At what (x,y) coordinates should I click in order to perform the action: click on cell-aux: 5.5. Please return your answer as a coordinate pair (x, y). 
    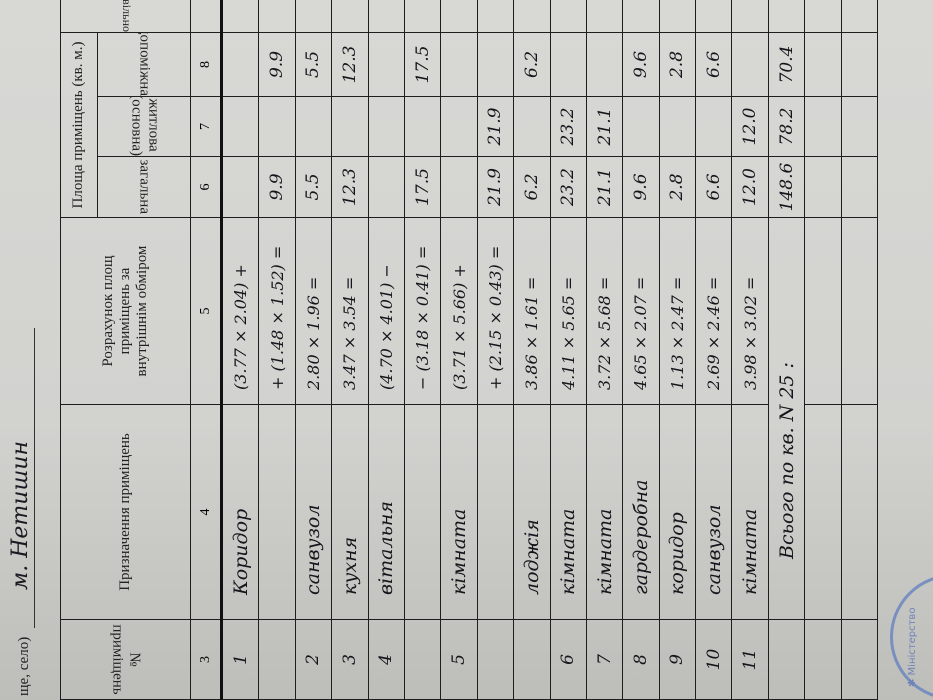
    Looking at the image, I should click on (313, 64).